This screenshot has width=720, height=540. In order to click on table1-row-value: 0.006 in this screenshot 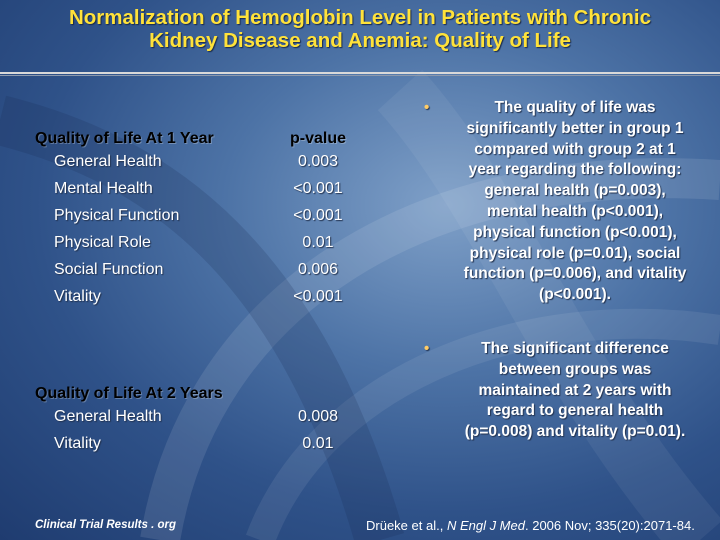, I will do `click(318, 269)`.